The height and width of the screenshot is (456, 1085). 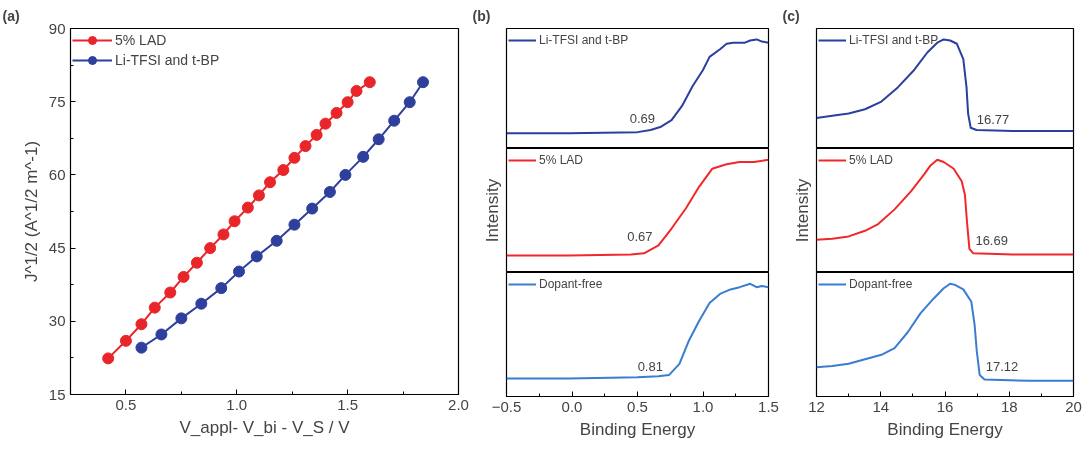 What do you see at coordinates (506, 406) in the screenshot?
I see `x-tick-label: −0.5` at bounding box center [506, 406].